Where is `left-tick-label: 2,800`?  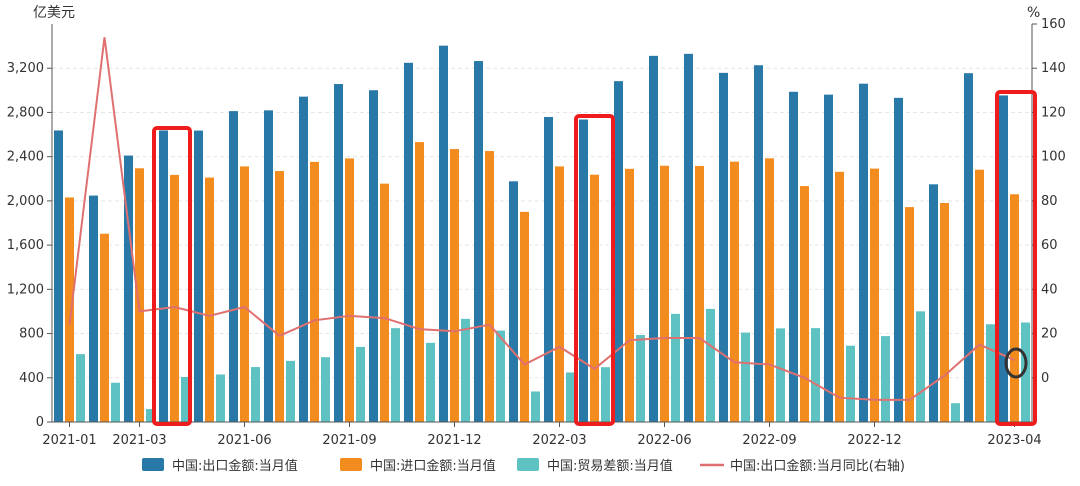 left-tick-label: 2,800 is located at coordinates (25, 112).